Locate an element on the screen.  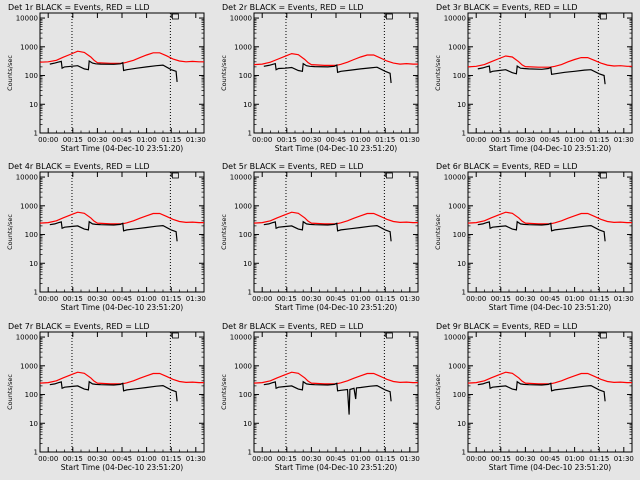
chart-title: Det 1r BLACK = Events, RED = LLD is located at coordinates (79, 7).